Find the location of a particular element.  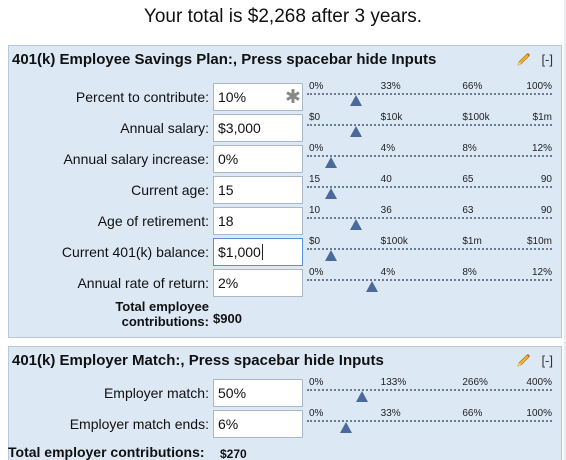

employer-total-label: Total employer contributions: is located at coordinates (106, 452).